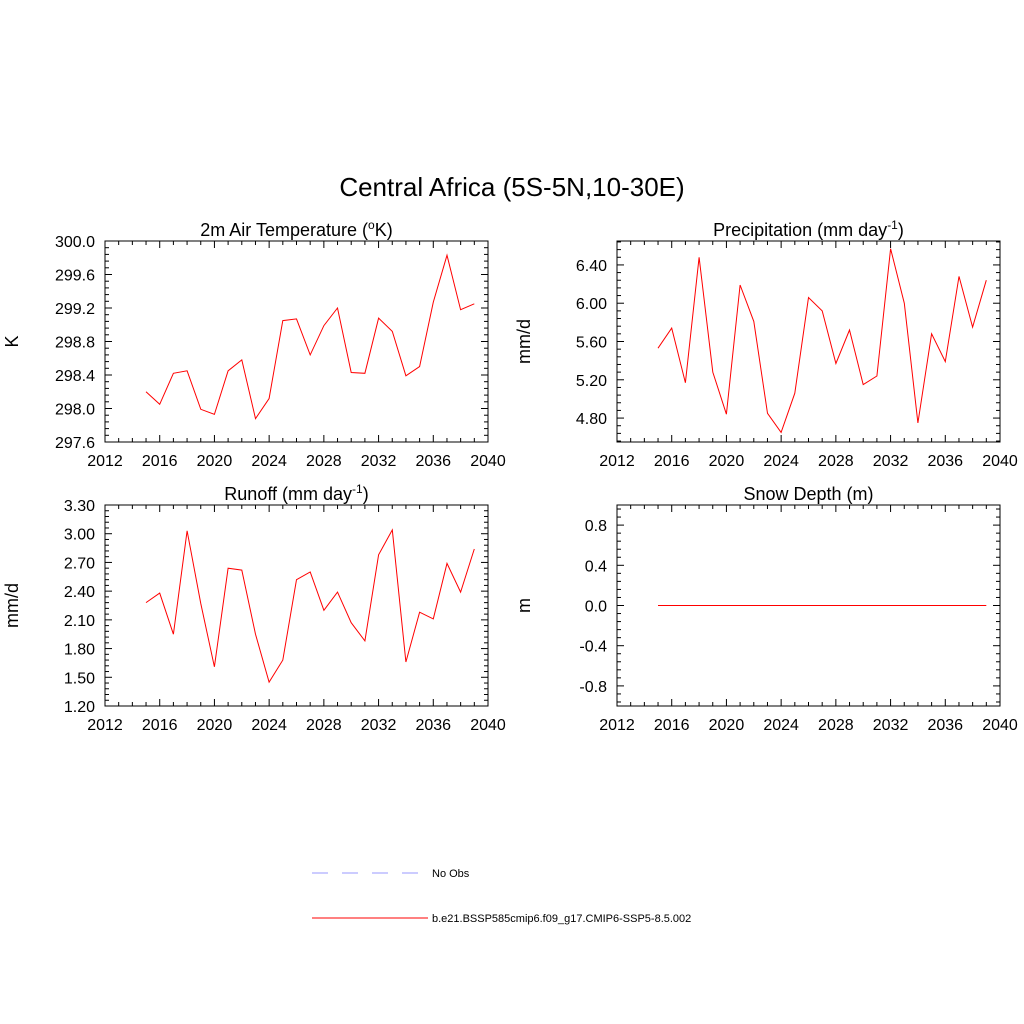  I want to click on y-tick-label: 1.20, so click(79, 707).